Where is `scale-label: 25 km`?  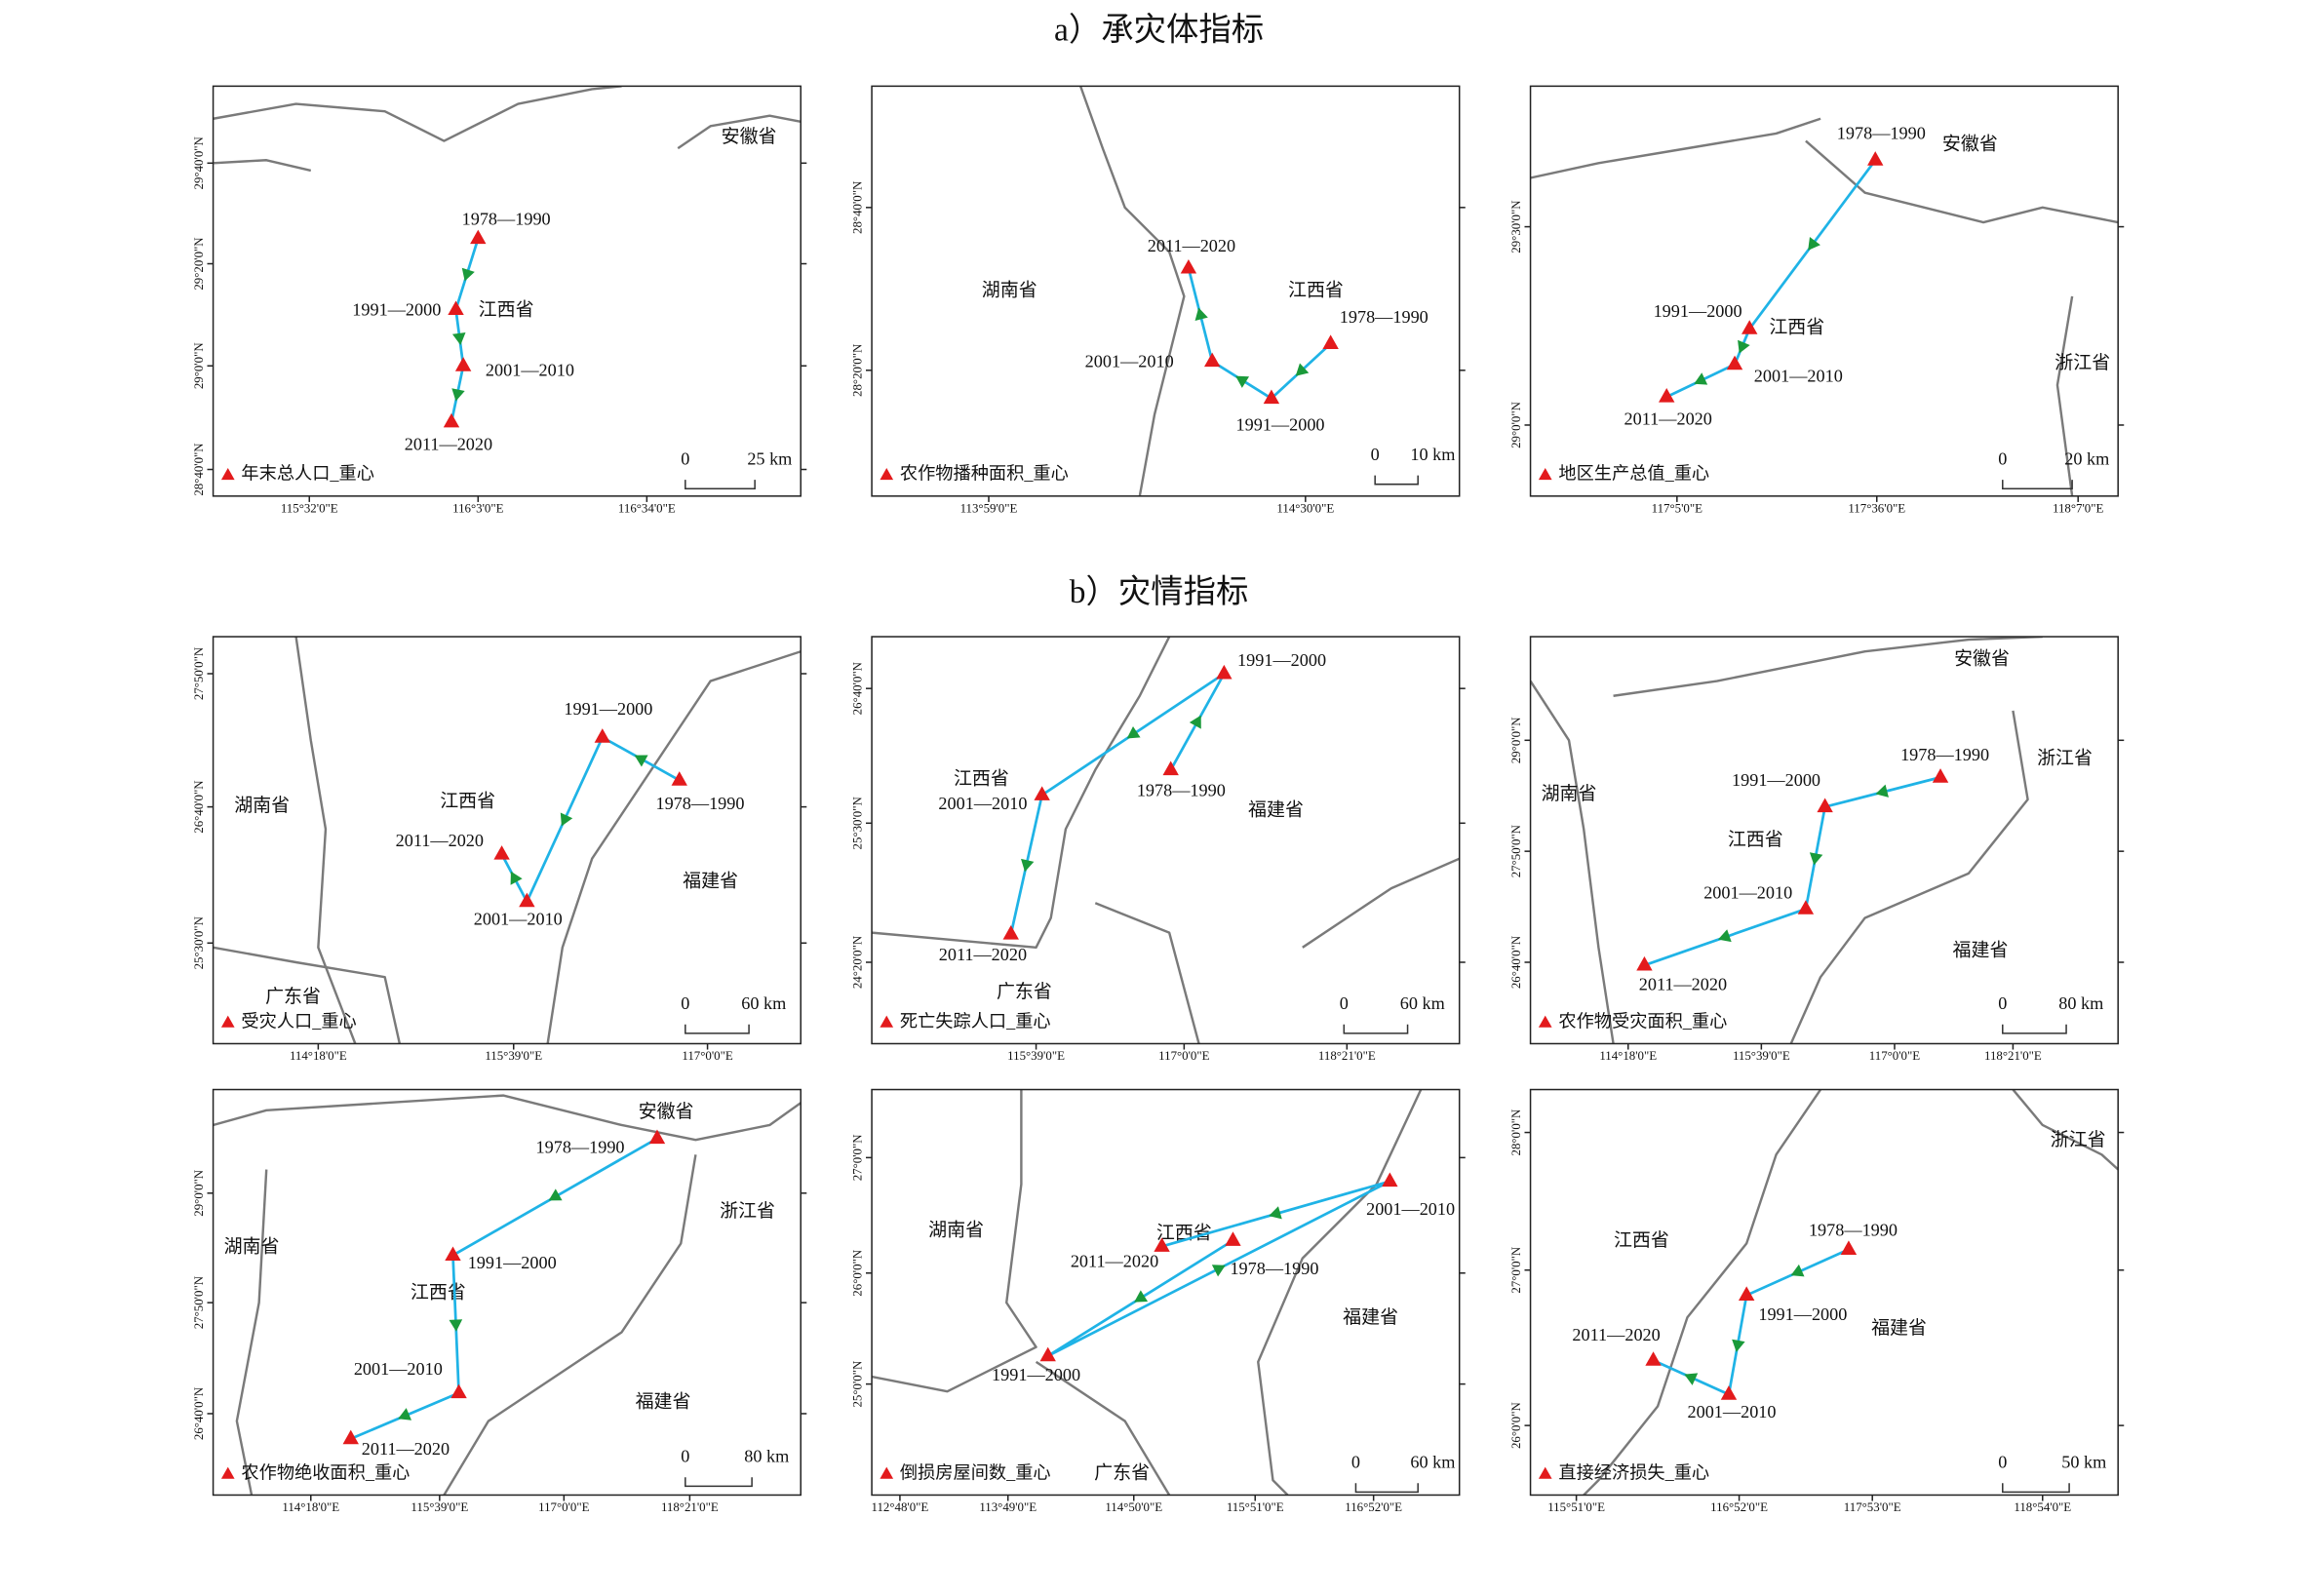 scale-label: 25 km is located at coordinates (769, 459).